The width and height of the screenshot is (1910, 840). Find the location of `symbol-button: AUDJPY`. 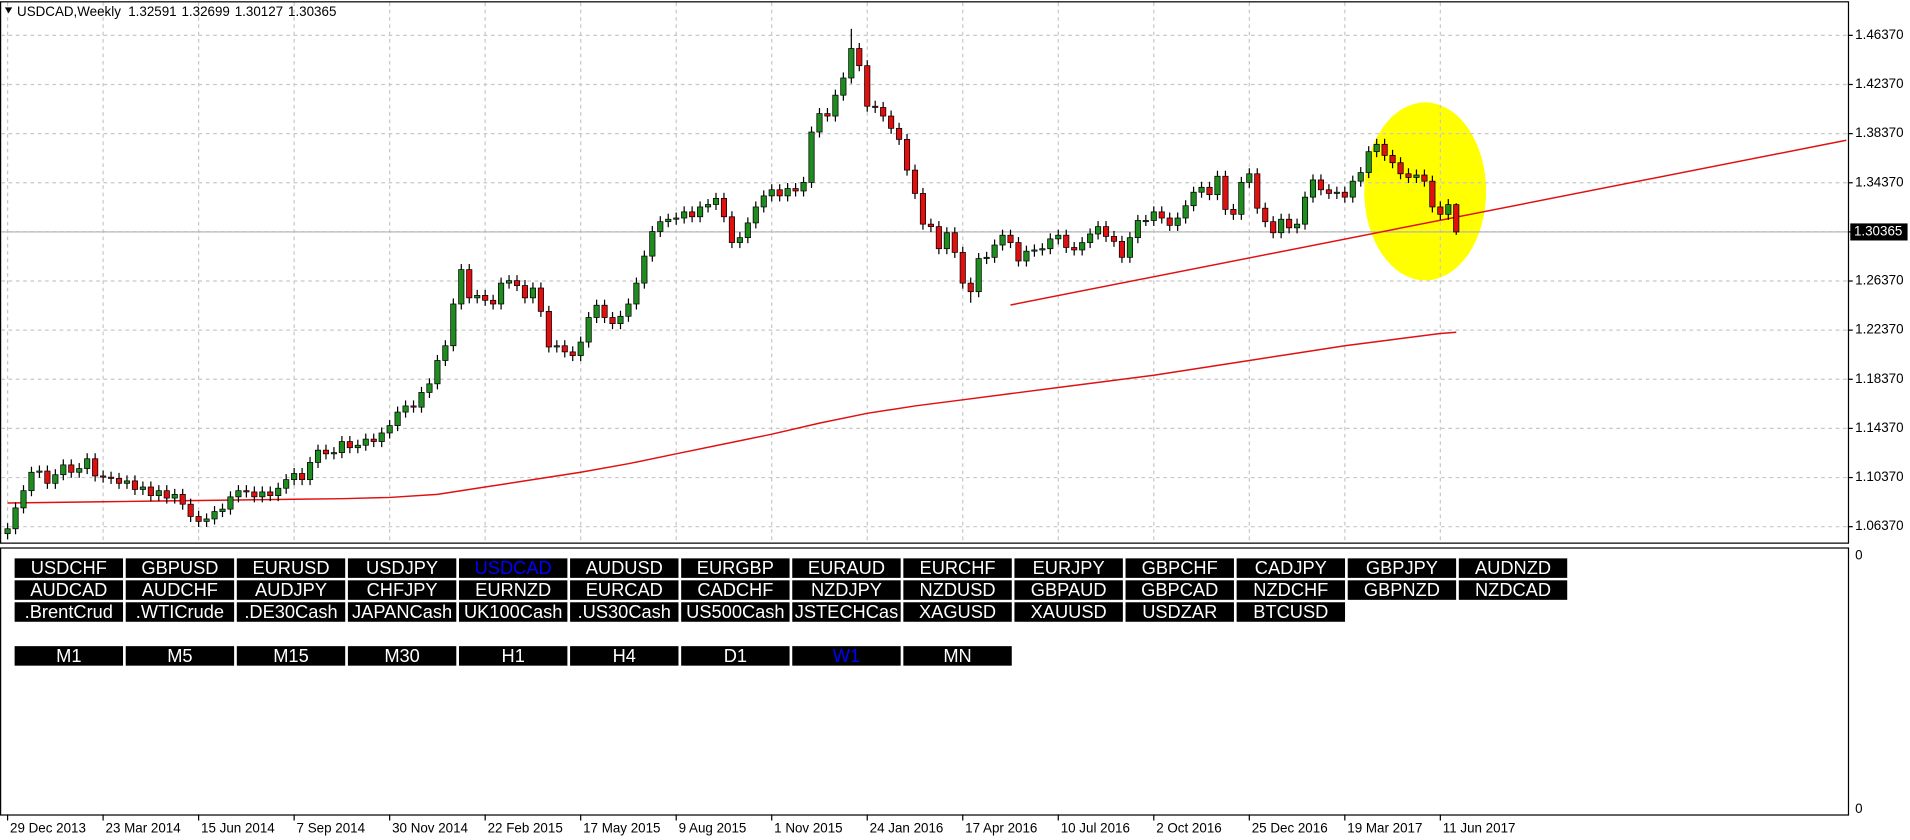

symbol-button: AUDJPY is located at coordinates (291, 589).